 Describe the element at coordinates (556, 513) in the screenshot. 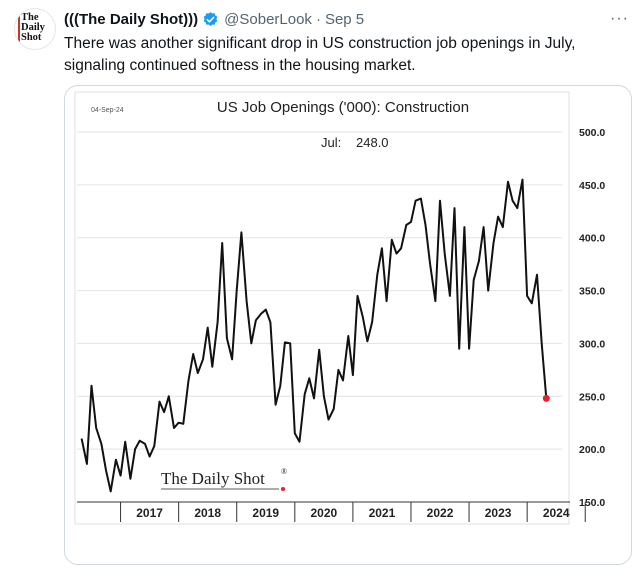

I see `x-tick-label: 2024` at that location.